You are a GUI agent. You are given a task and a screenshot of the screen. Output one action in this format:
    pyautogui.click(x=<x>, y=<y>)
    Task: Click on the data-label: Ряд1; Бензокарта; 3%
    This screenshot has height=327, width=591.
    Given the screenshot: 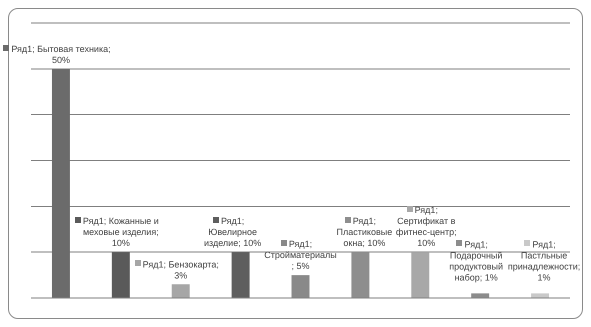 What is the action you would take?
    pyautogui.click(x=180, y=269)
    